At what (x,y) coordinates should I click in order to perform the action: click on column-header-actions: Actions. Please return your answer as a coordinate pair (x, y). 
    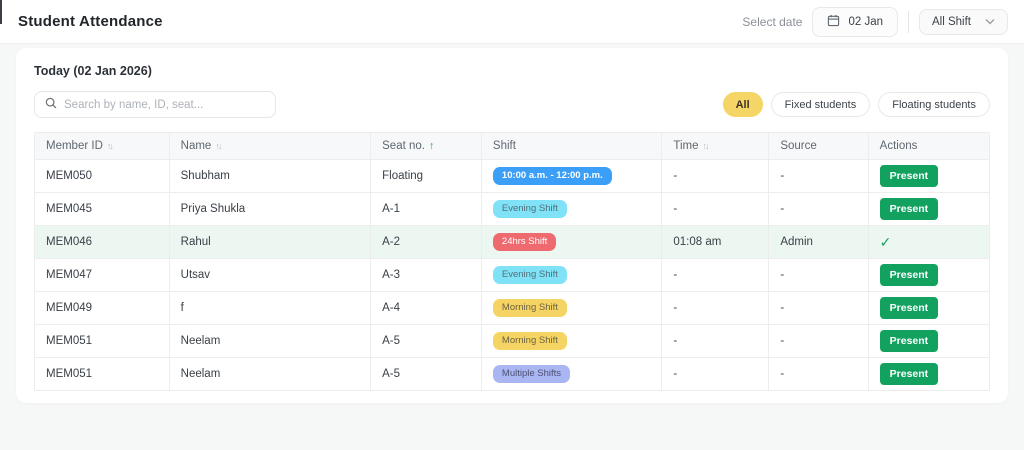
    Looking at the image, I should click on (929, 146).